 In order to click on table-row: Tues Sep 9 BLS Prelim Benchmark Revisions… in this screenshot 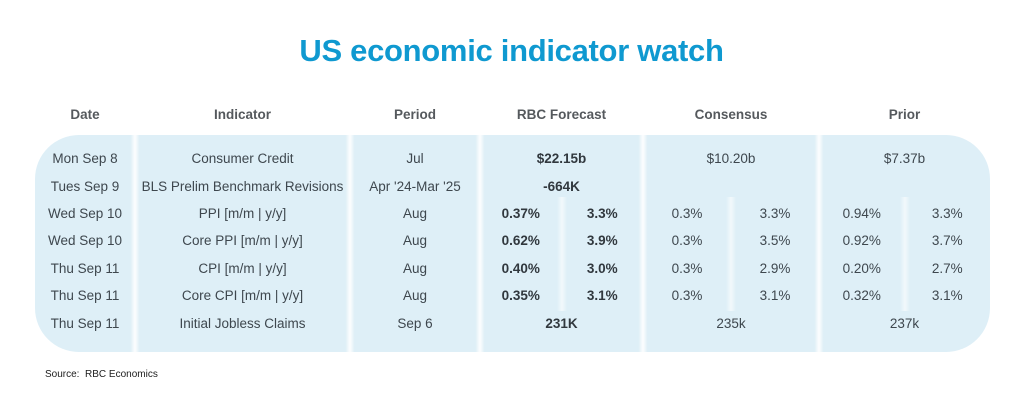, I will do `click(512, 185)`.